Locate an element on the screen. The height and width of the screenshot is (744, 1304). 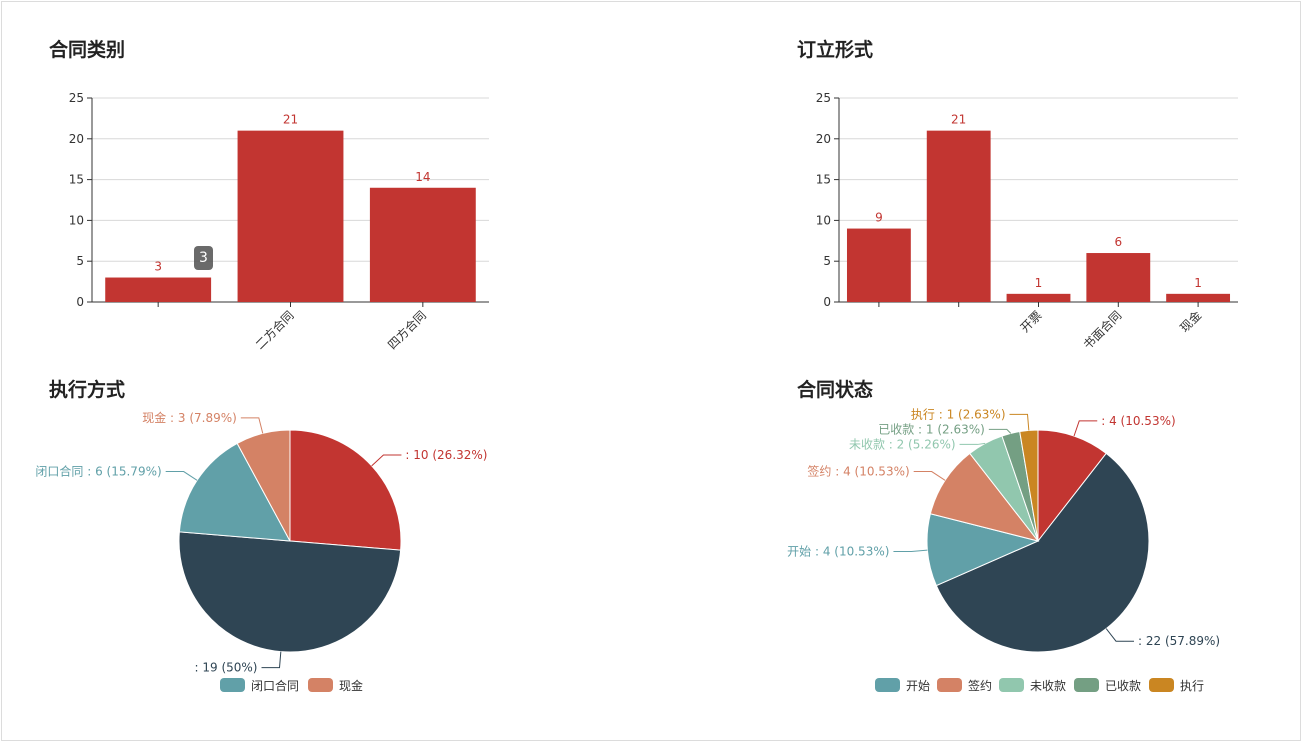
pie-slice-label: 执行 : 1 (2.63%) is located at coordinates (958, 414).